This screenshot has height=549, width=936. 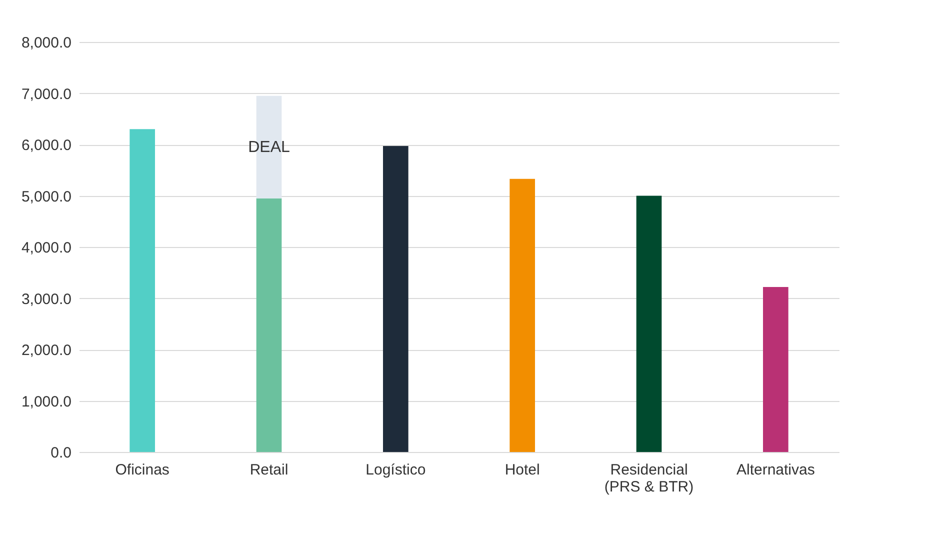 I want to click on y-tick-label: 1,000.0, so click(x=46, y=401).